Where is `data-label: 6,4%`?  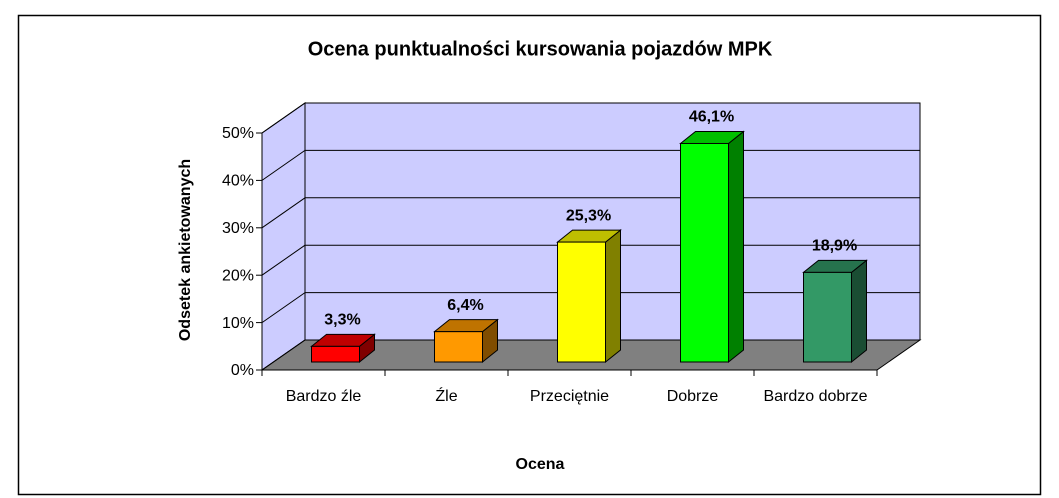
data-label: 6,4% is located at coordinates (465, 305).